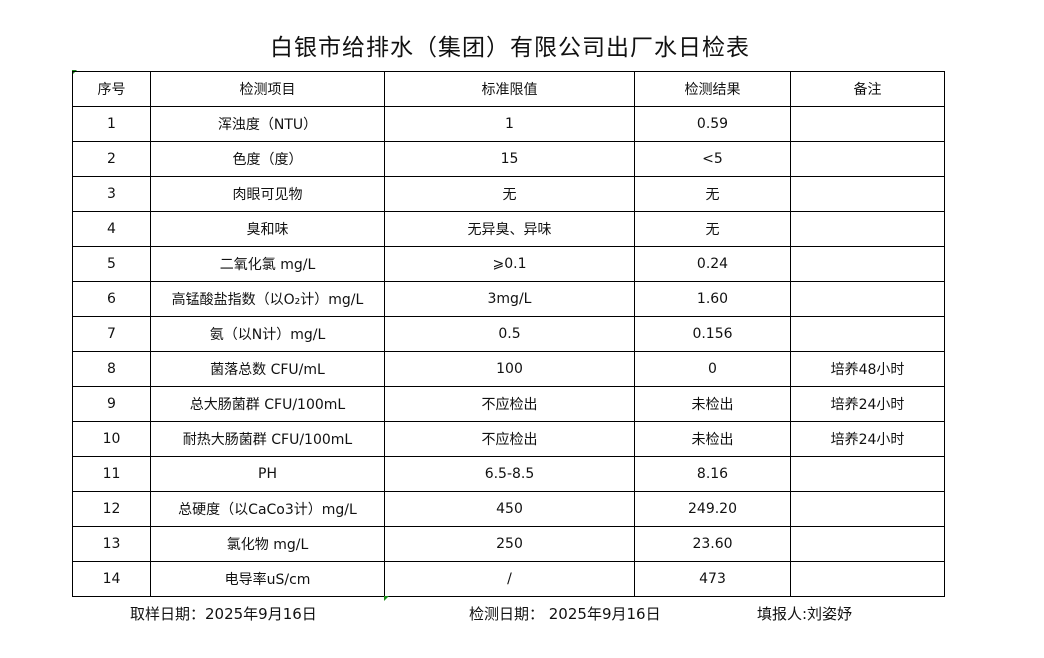 The height and width of the screenshot is (658, 1044). Describe the element at coordinates (267, 229) in the screenshot. I see `cell-item: 臭和味` at that location.